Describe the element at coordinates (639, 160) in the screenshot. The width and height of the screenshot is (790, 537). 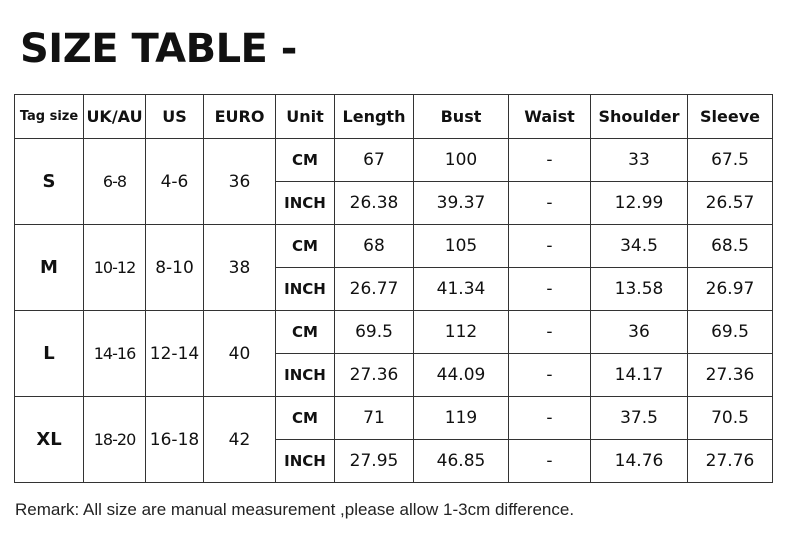
I see `measurement-cell: 33` at that location.